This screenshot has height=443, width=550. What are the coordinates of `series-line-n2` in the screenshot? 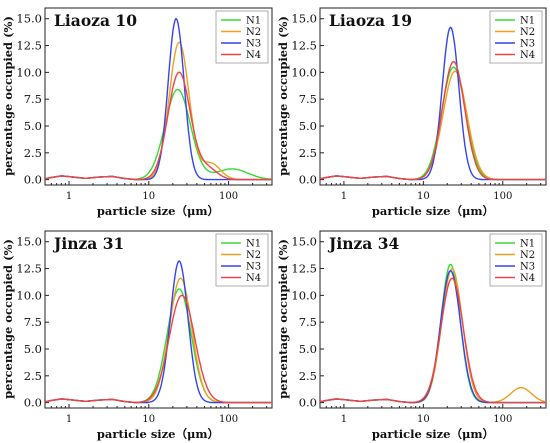 It's located at (433, 335).